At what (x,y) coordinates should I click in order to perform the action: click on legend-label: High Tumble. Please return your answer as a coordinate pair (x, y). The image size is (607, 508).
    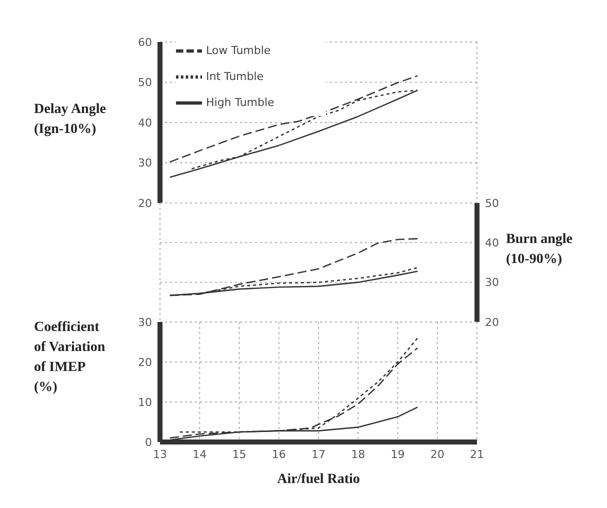
    Looking at the image, I should click on (240, 103).